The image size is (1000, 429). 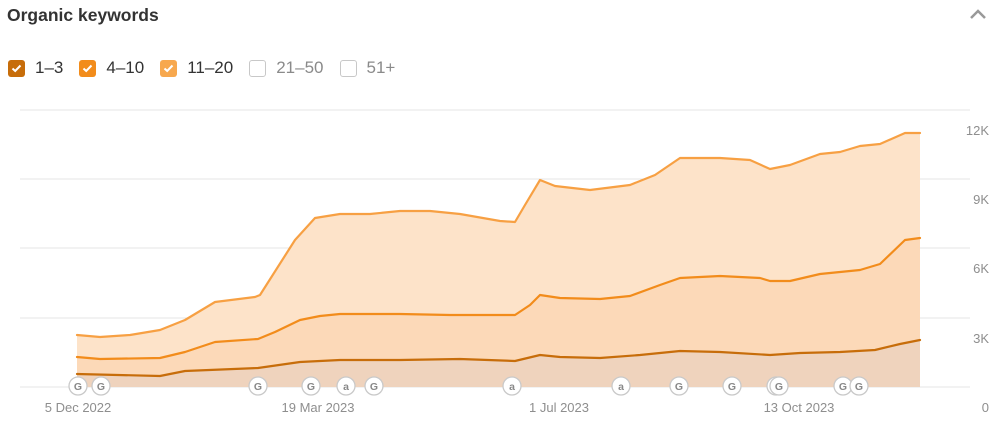 What do you see at coordinates (559, 407) in the screenshot?
I see `x-tick-label: 1 Jul 2023` at bounding box center [559, 407].